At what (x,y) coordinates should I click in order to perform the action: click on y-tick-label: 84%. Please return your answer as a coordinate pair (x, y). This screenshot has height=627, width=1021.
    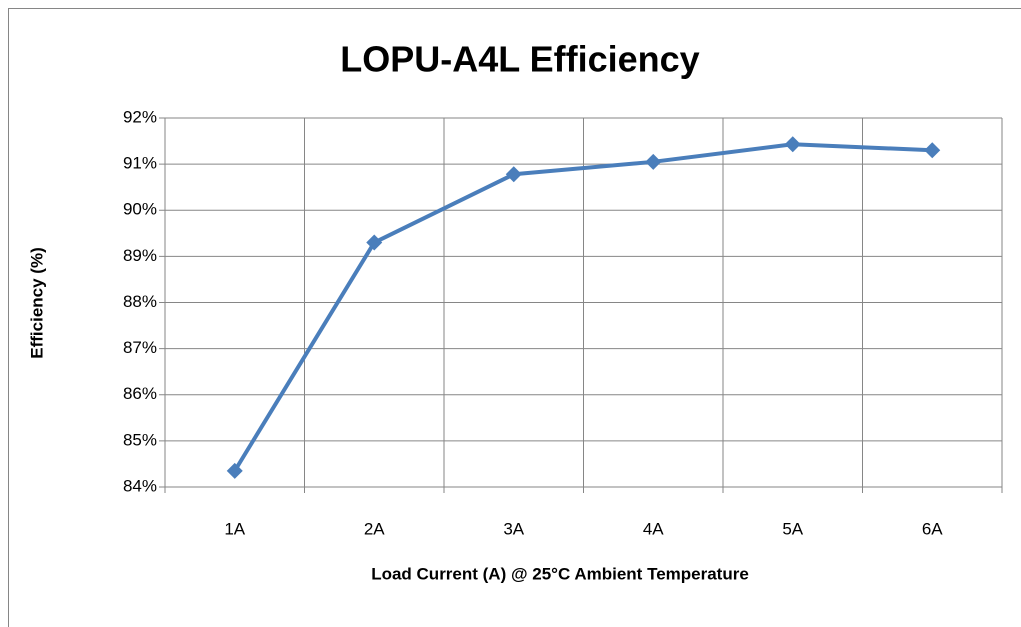
    Looking at the image, I should click on (140, 485).